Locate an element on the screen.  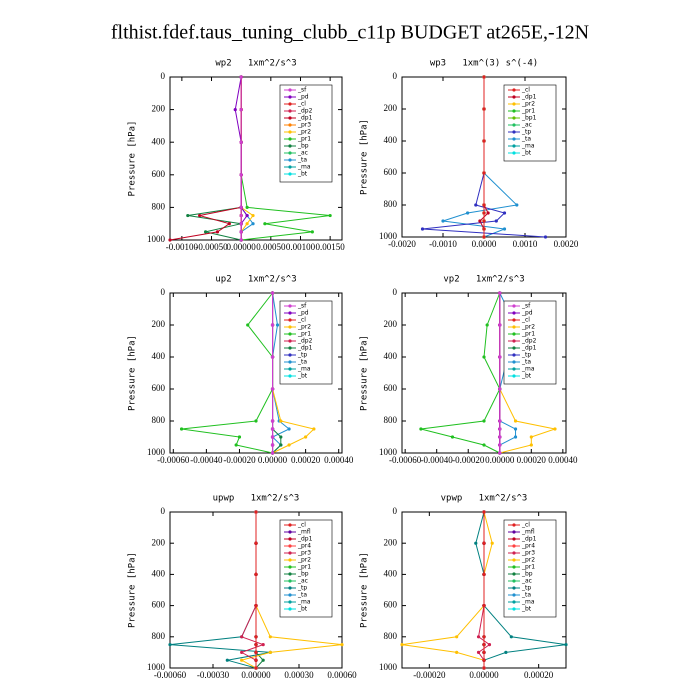
x-tick-label: 0.00040 is located at coordinates (563, 460).